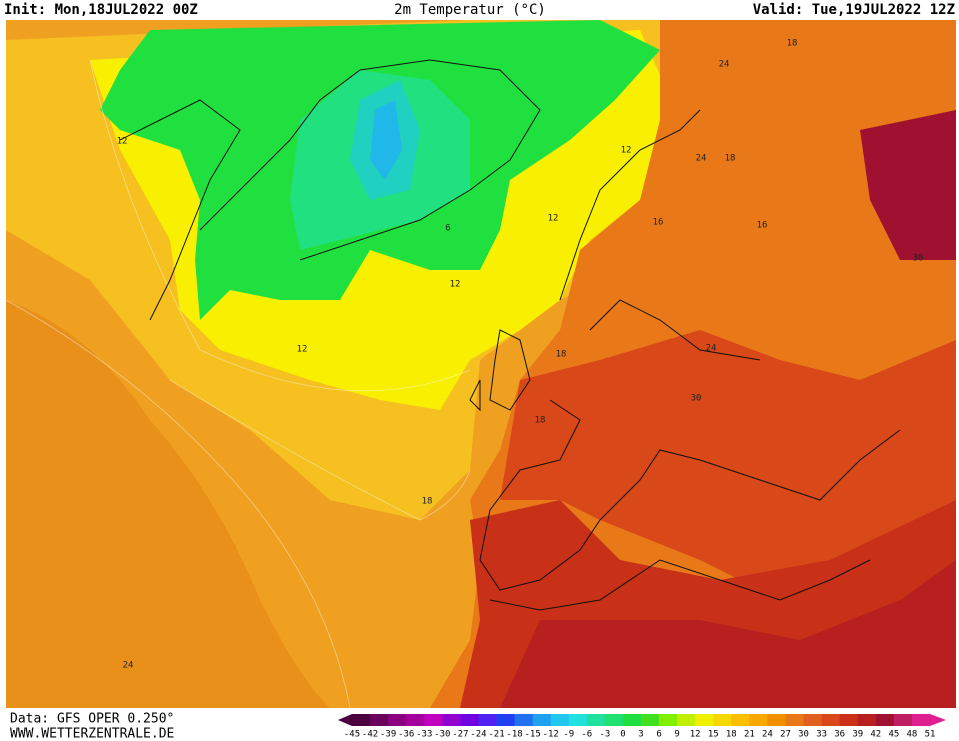 This screenshot has height=741, width=959. What do you see at coordinates (731, 735) in the screenshot?
I see `colorbar-tick-label: 18` at bounding box center [731, 735].